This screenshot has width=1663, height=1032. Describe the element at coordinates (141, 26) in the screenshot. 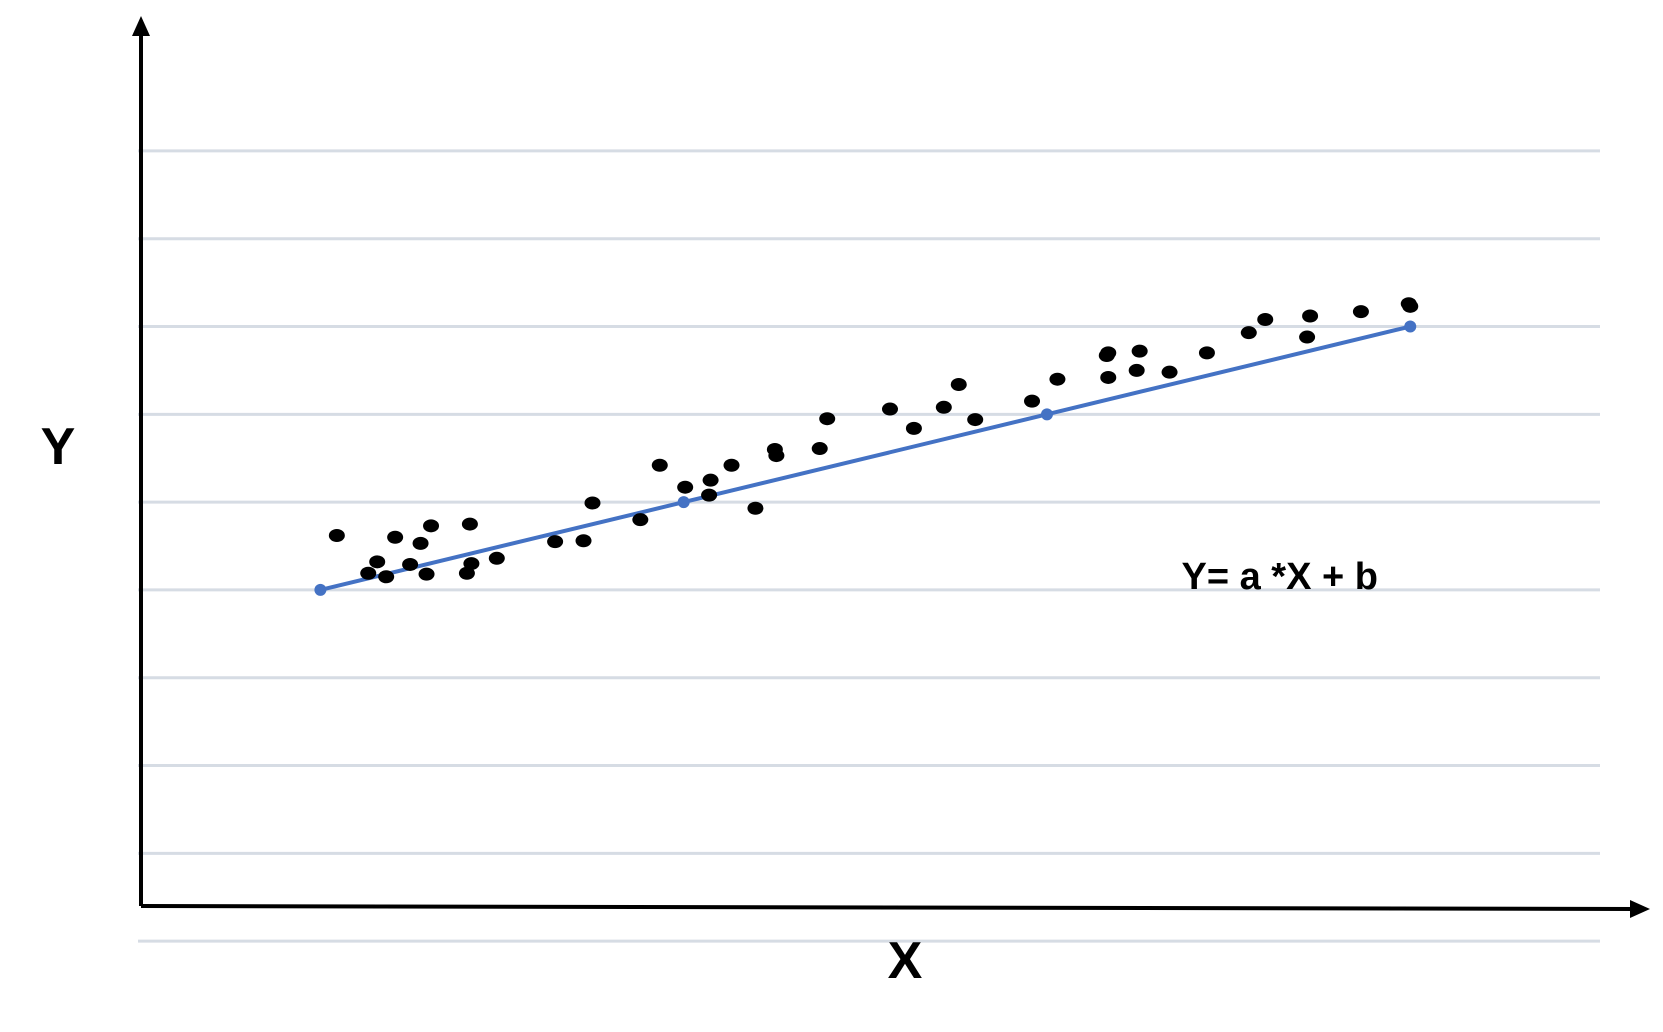

I see `y-axis-arrow` at that location.